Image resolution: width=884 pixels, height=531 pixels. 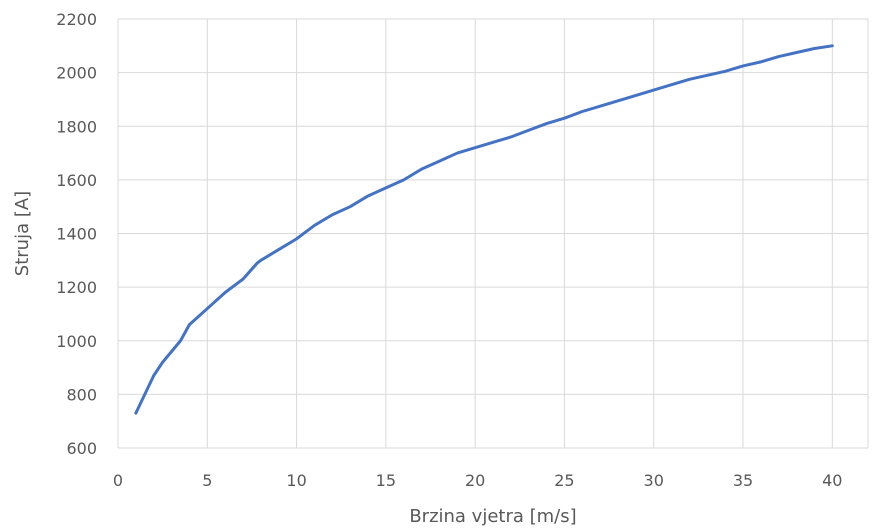 What do you see at coordinates (81, 394) in the screenshot?
I see `y-tick-label: 800` at bounding box center [81, 394].